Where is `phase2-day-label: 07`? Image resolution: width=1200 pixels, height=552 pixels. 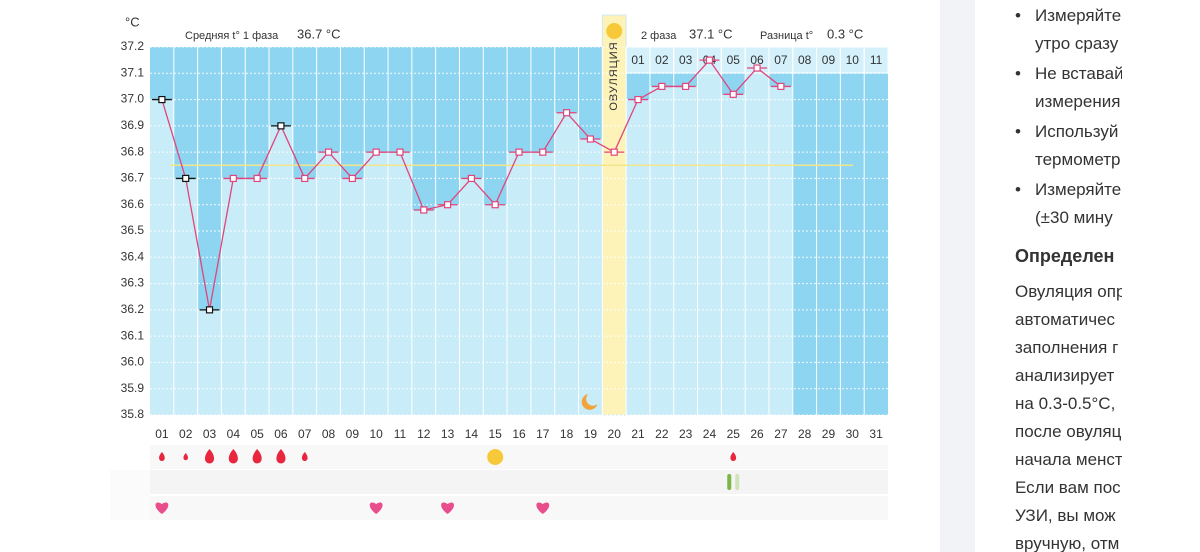 phase2-day-label: 07 is located at coordinates (781, 60).